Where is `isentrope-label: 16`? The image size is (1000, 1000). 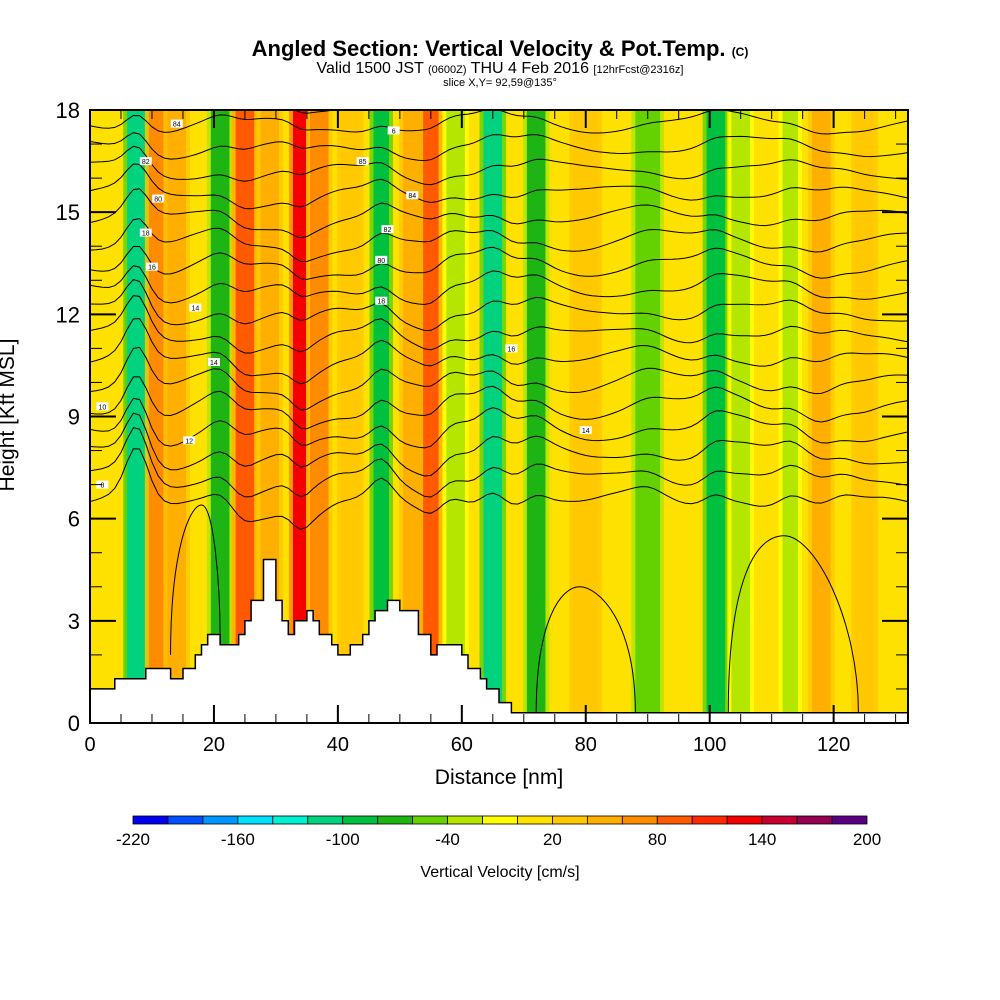
isentrope-label: 16 is located at coordinates (511, 348).